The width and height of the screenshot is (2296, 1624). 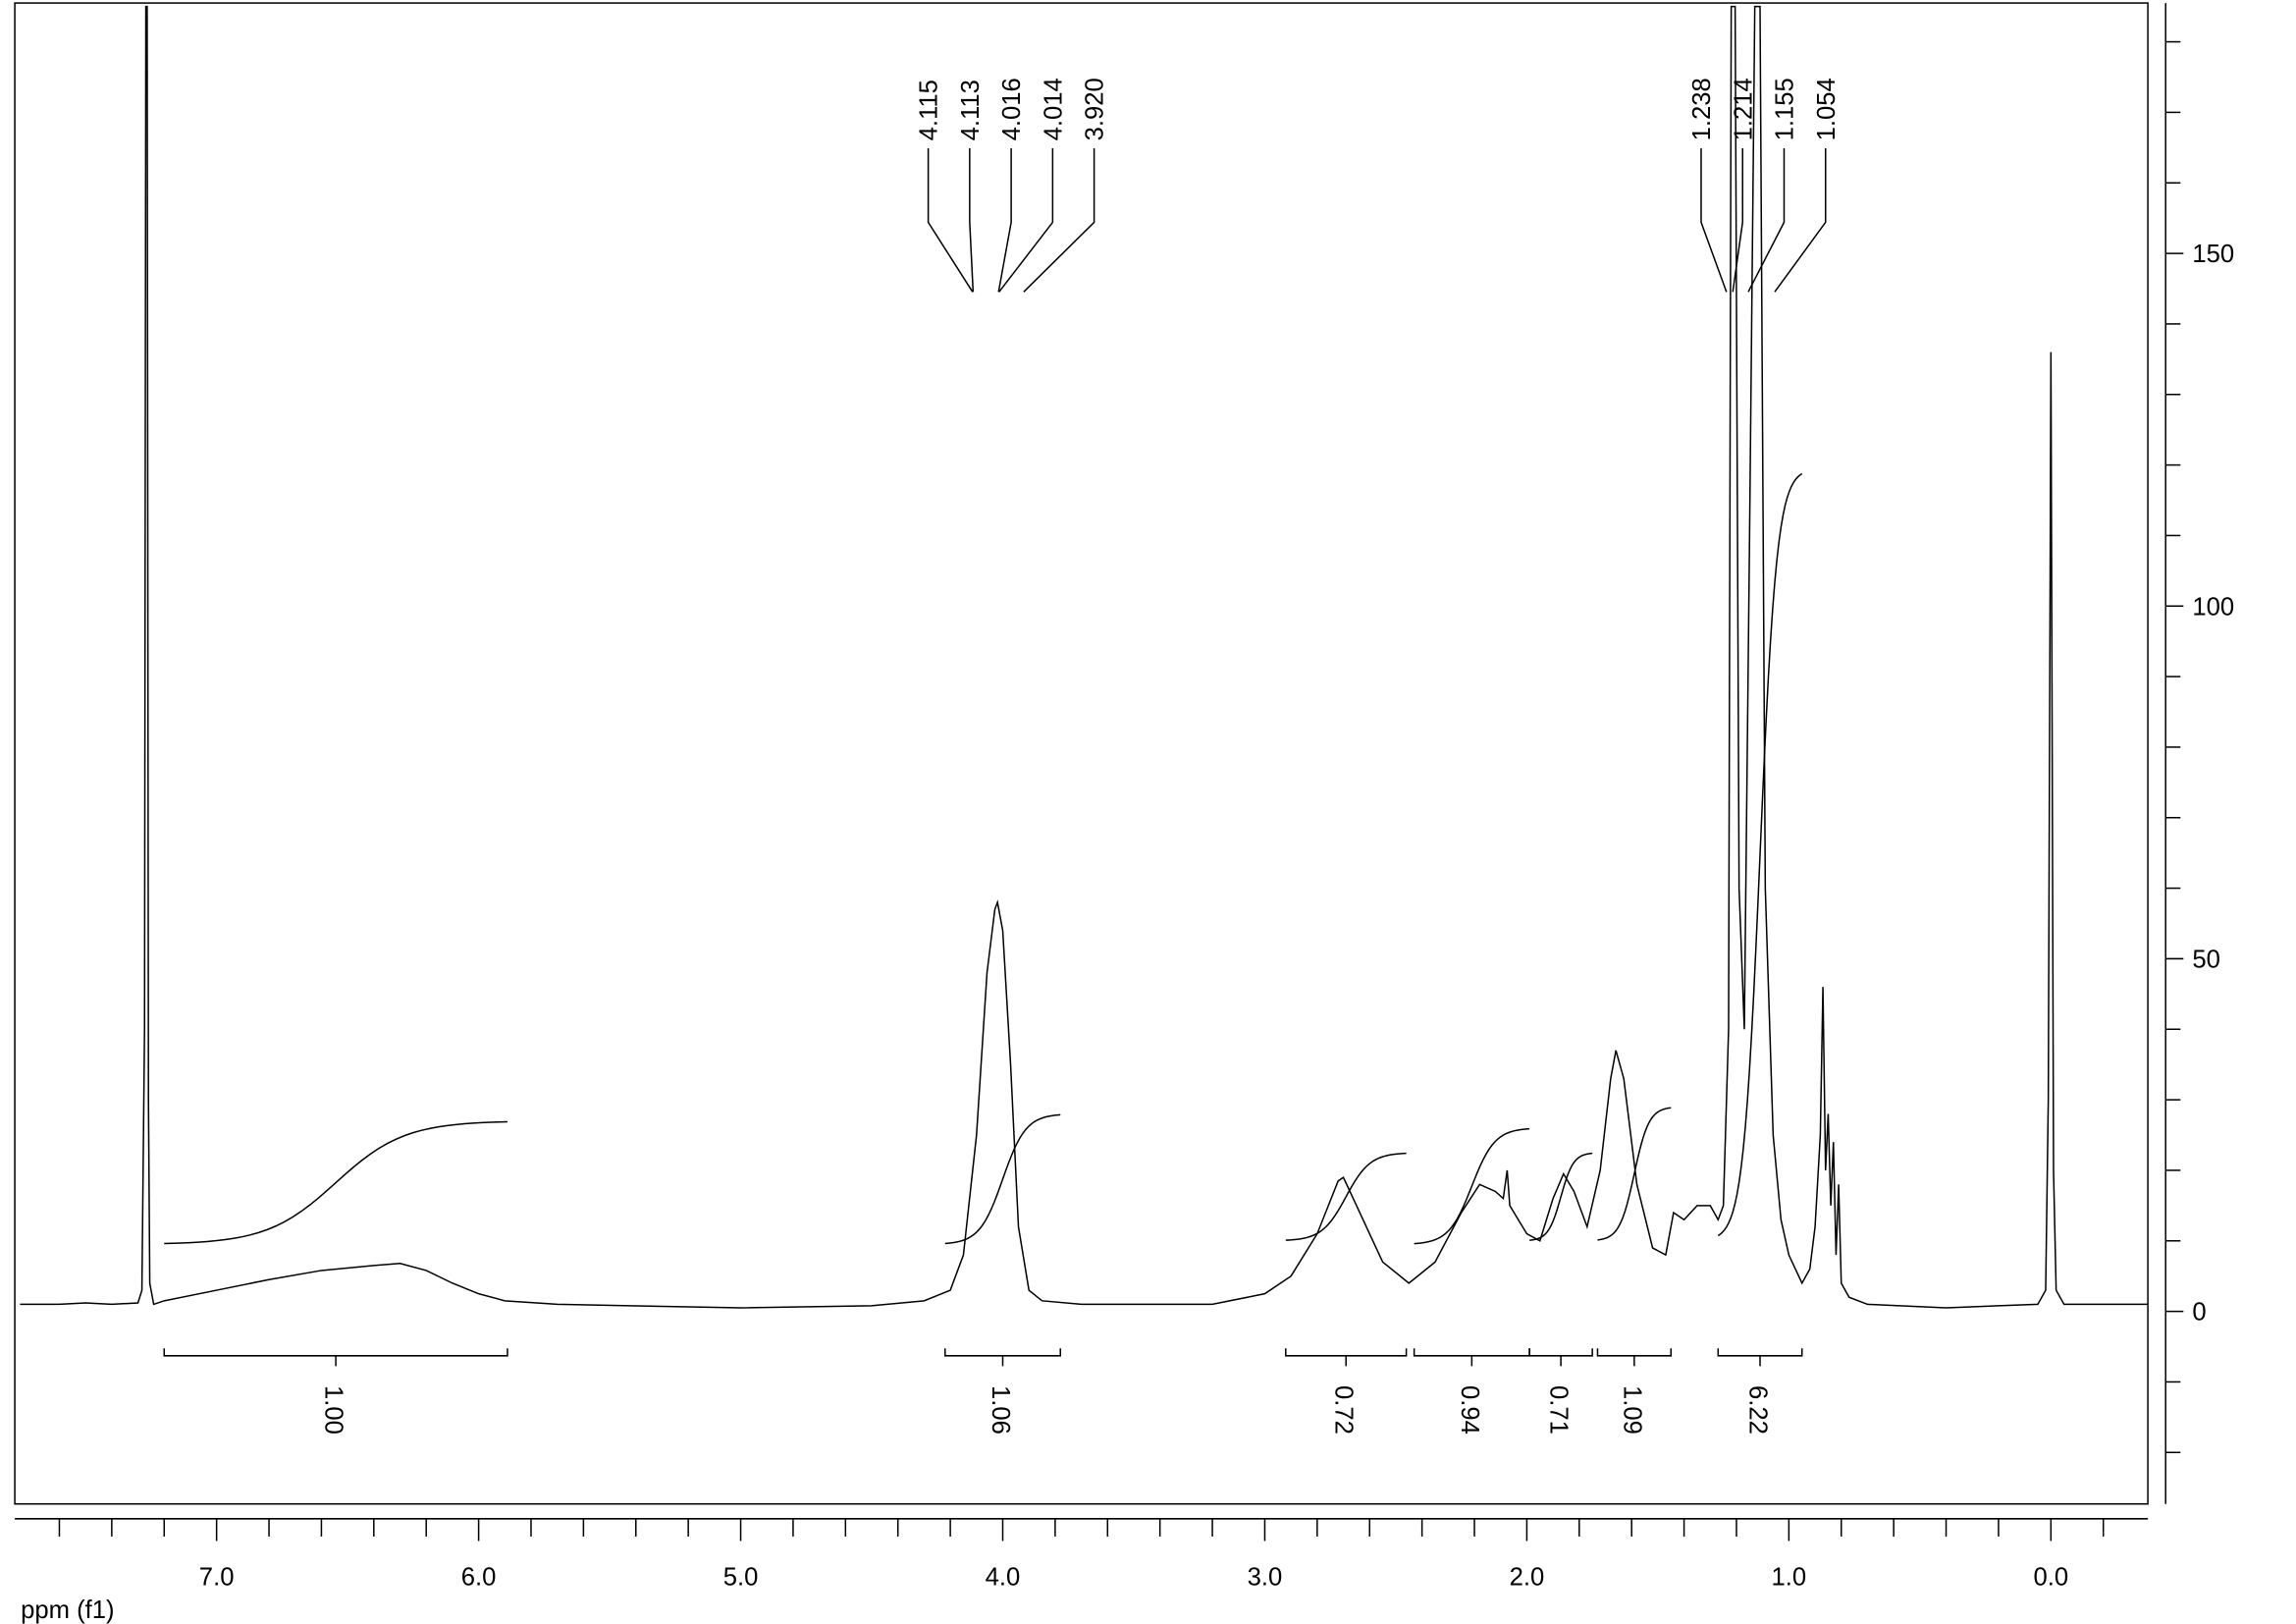 What do you see at coordinates (1095, 109) in the screenshot?
I see `peak-label: 3.920` at bounding box center [1095, 109].